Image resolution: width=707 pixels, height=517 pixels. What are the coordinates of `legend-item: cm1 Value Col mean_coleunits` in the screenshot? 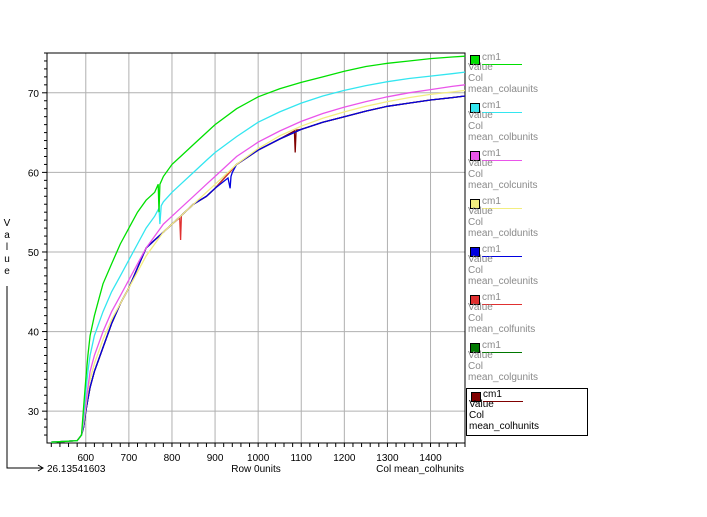 It's located at (527, 268).